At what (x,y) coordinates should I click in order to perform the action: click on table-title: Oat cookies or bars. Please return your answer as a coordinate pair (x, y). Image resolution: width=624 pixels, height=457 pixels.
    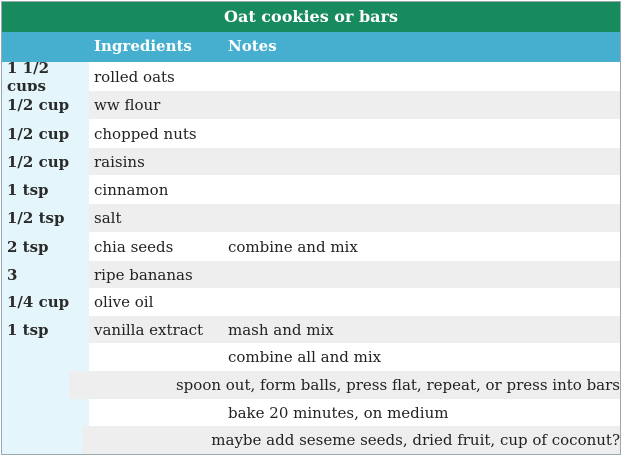
    Looking at the image, I should click on (311, 17).